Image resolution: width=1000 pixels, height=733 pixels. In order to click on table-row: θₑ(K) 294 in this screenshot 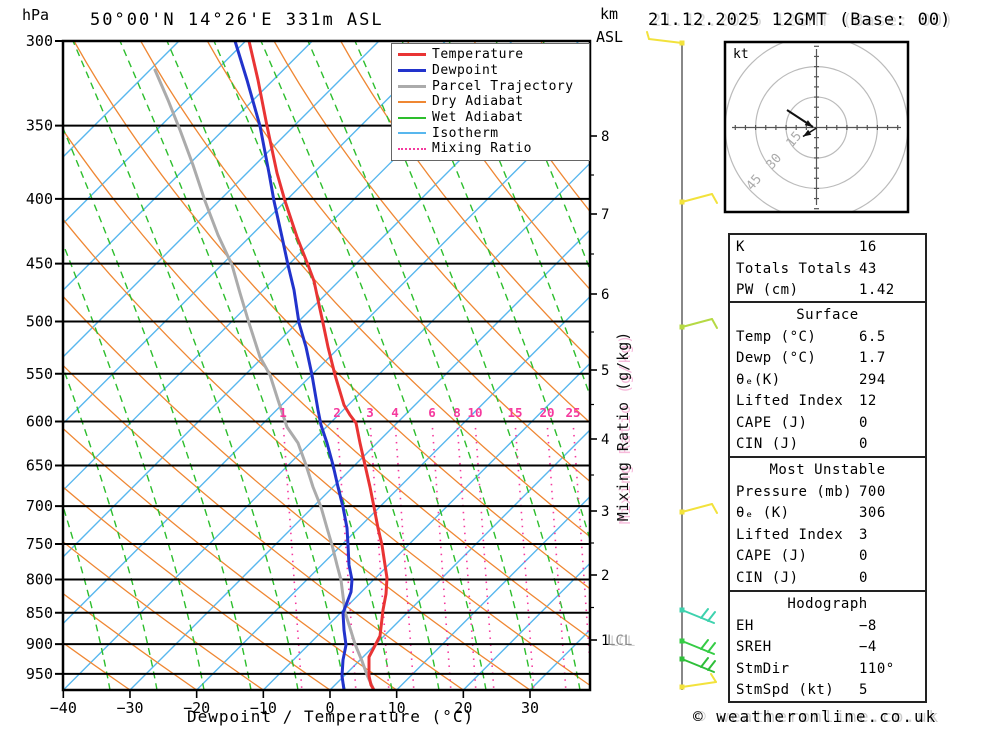, I will do `click(827, 381)`.